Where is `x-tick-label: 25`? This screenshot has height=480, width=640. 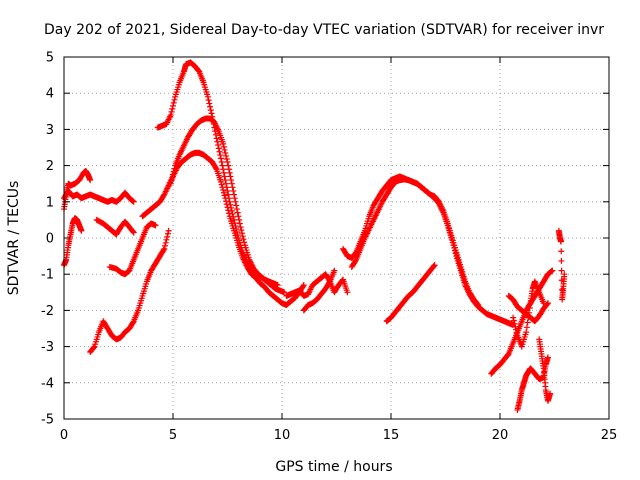
x-tick-label: 25 is located at coordinates (609, 435).